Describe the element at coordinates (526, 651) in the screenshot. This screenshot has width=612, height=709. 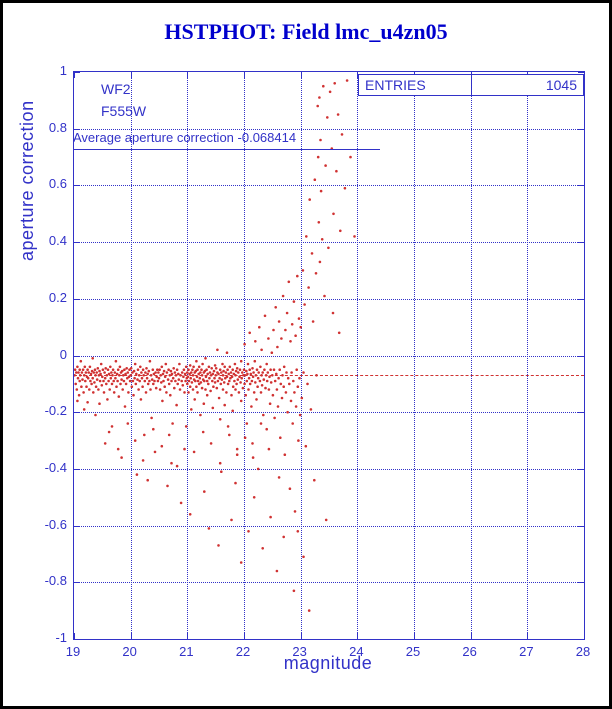
I see `x-tick-label: 27` at that location.